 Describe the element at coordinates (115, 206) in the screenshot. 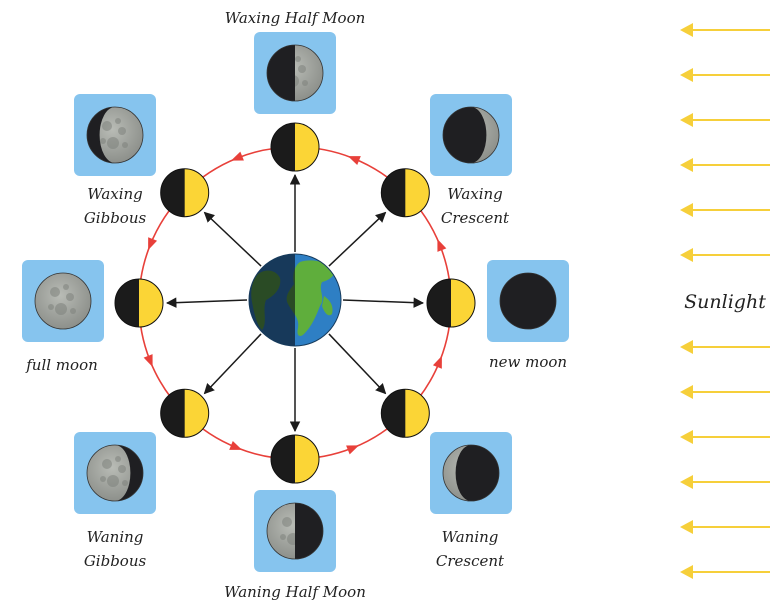

I see `label-waxing-gibbous: Waxing Gibbous` at that location.